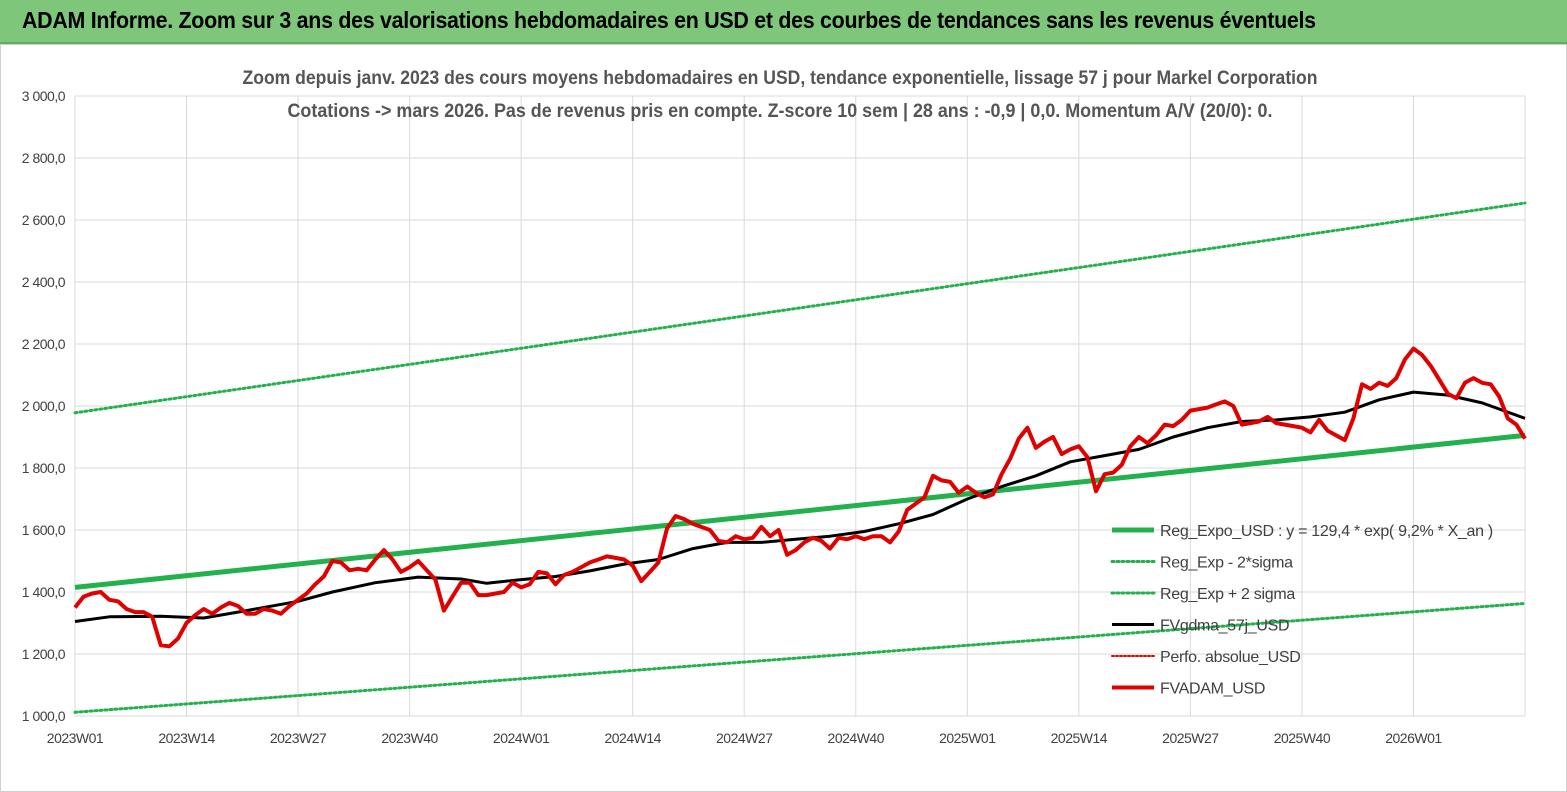  What do you see at coordinates (1190, 738) in the screenshot?
I see `x-tick-label: 2025W27` at bounding box center [1190, 738].